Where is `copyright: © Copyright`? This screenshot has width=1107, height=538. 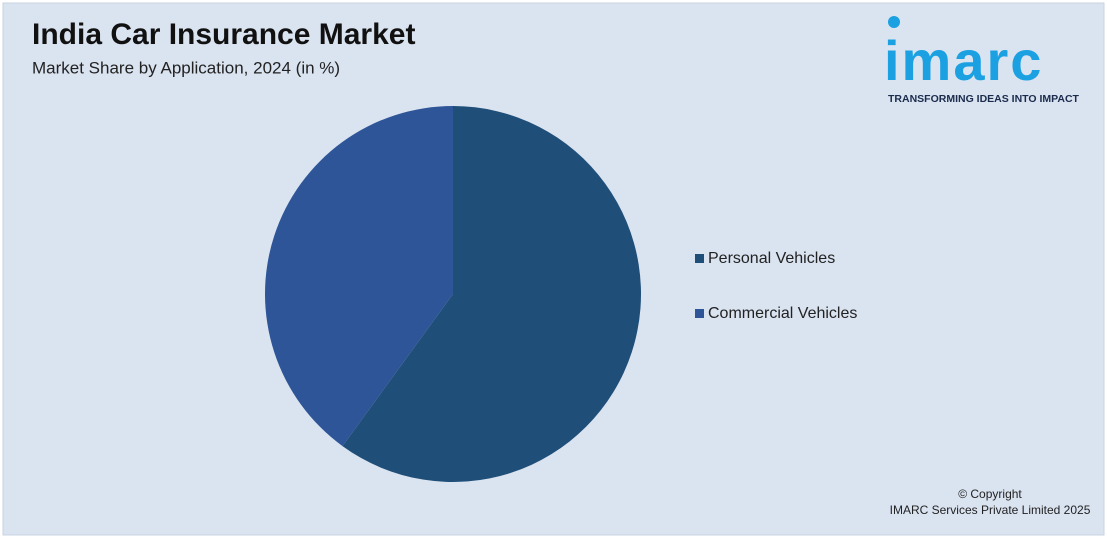
copyright: © Copyright is located at coordinates (990, 494).